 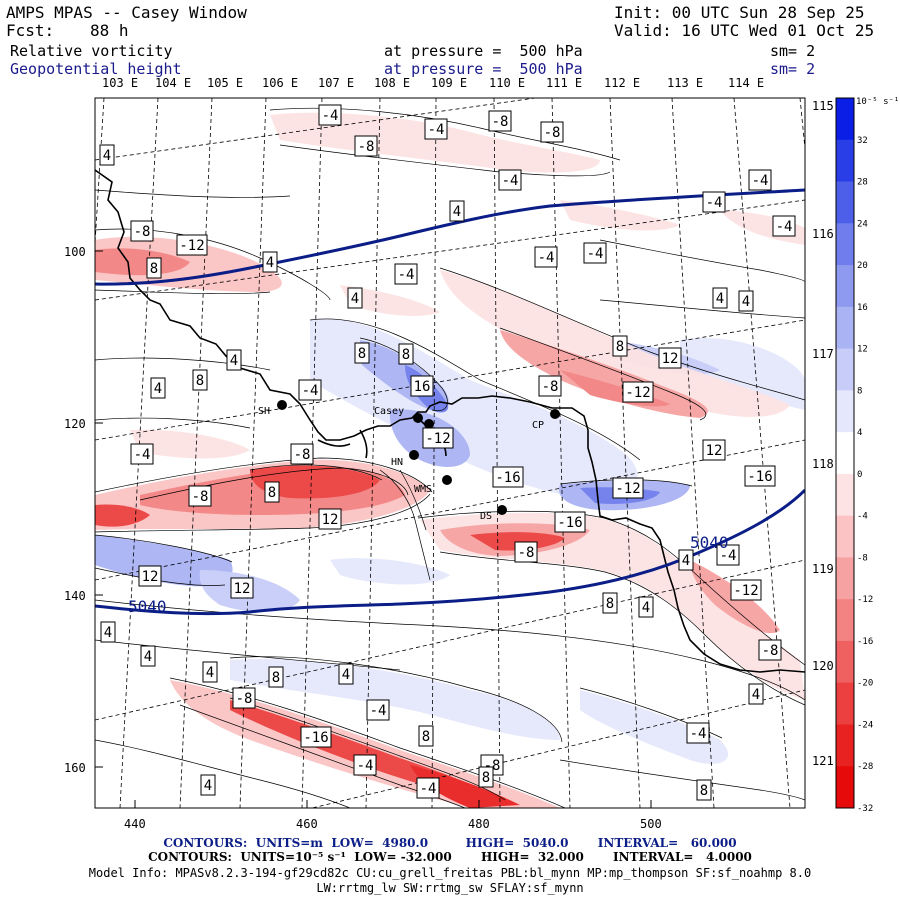 I want to click on colorbar-tick-label: -32, so click(x=865, y=809).